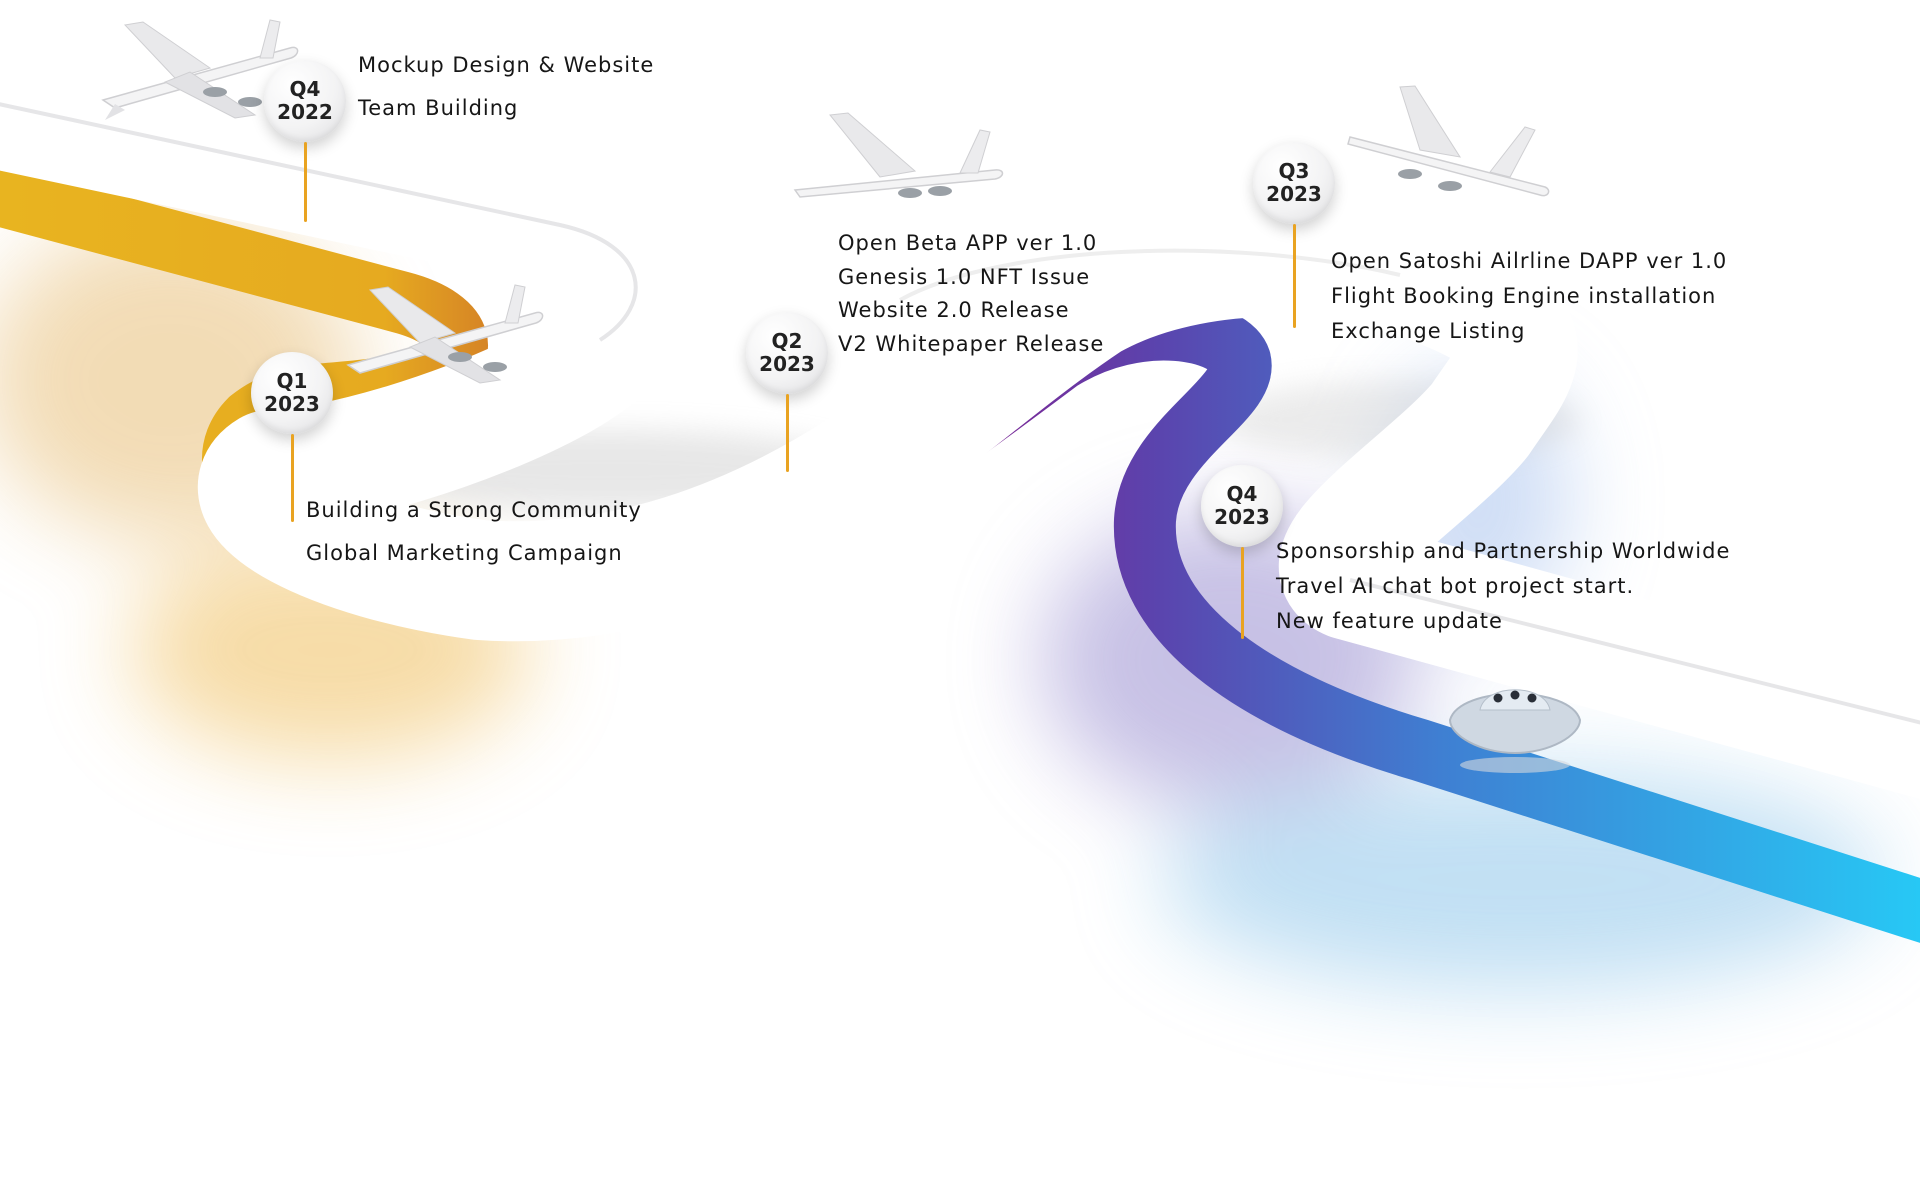 This screenshot has height=1188, width=1920. Describe the element at coordinates (1455, 586) in the screenshot. I see `milestone-item: Travel AI chat bot project start.` at that location.